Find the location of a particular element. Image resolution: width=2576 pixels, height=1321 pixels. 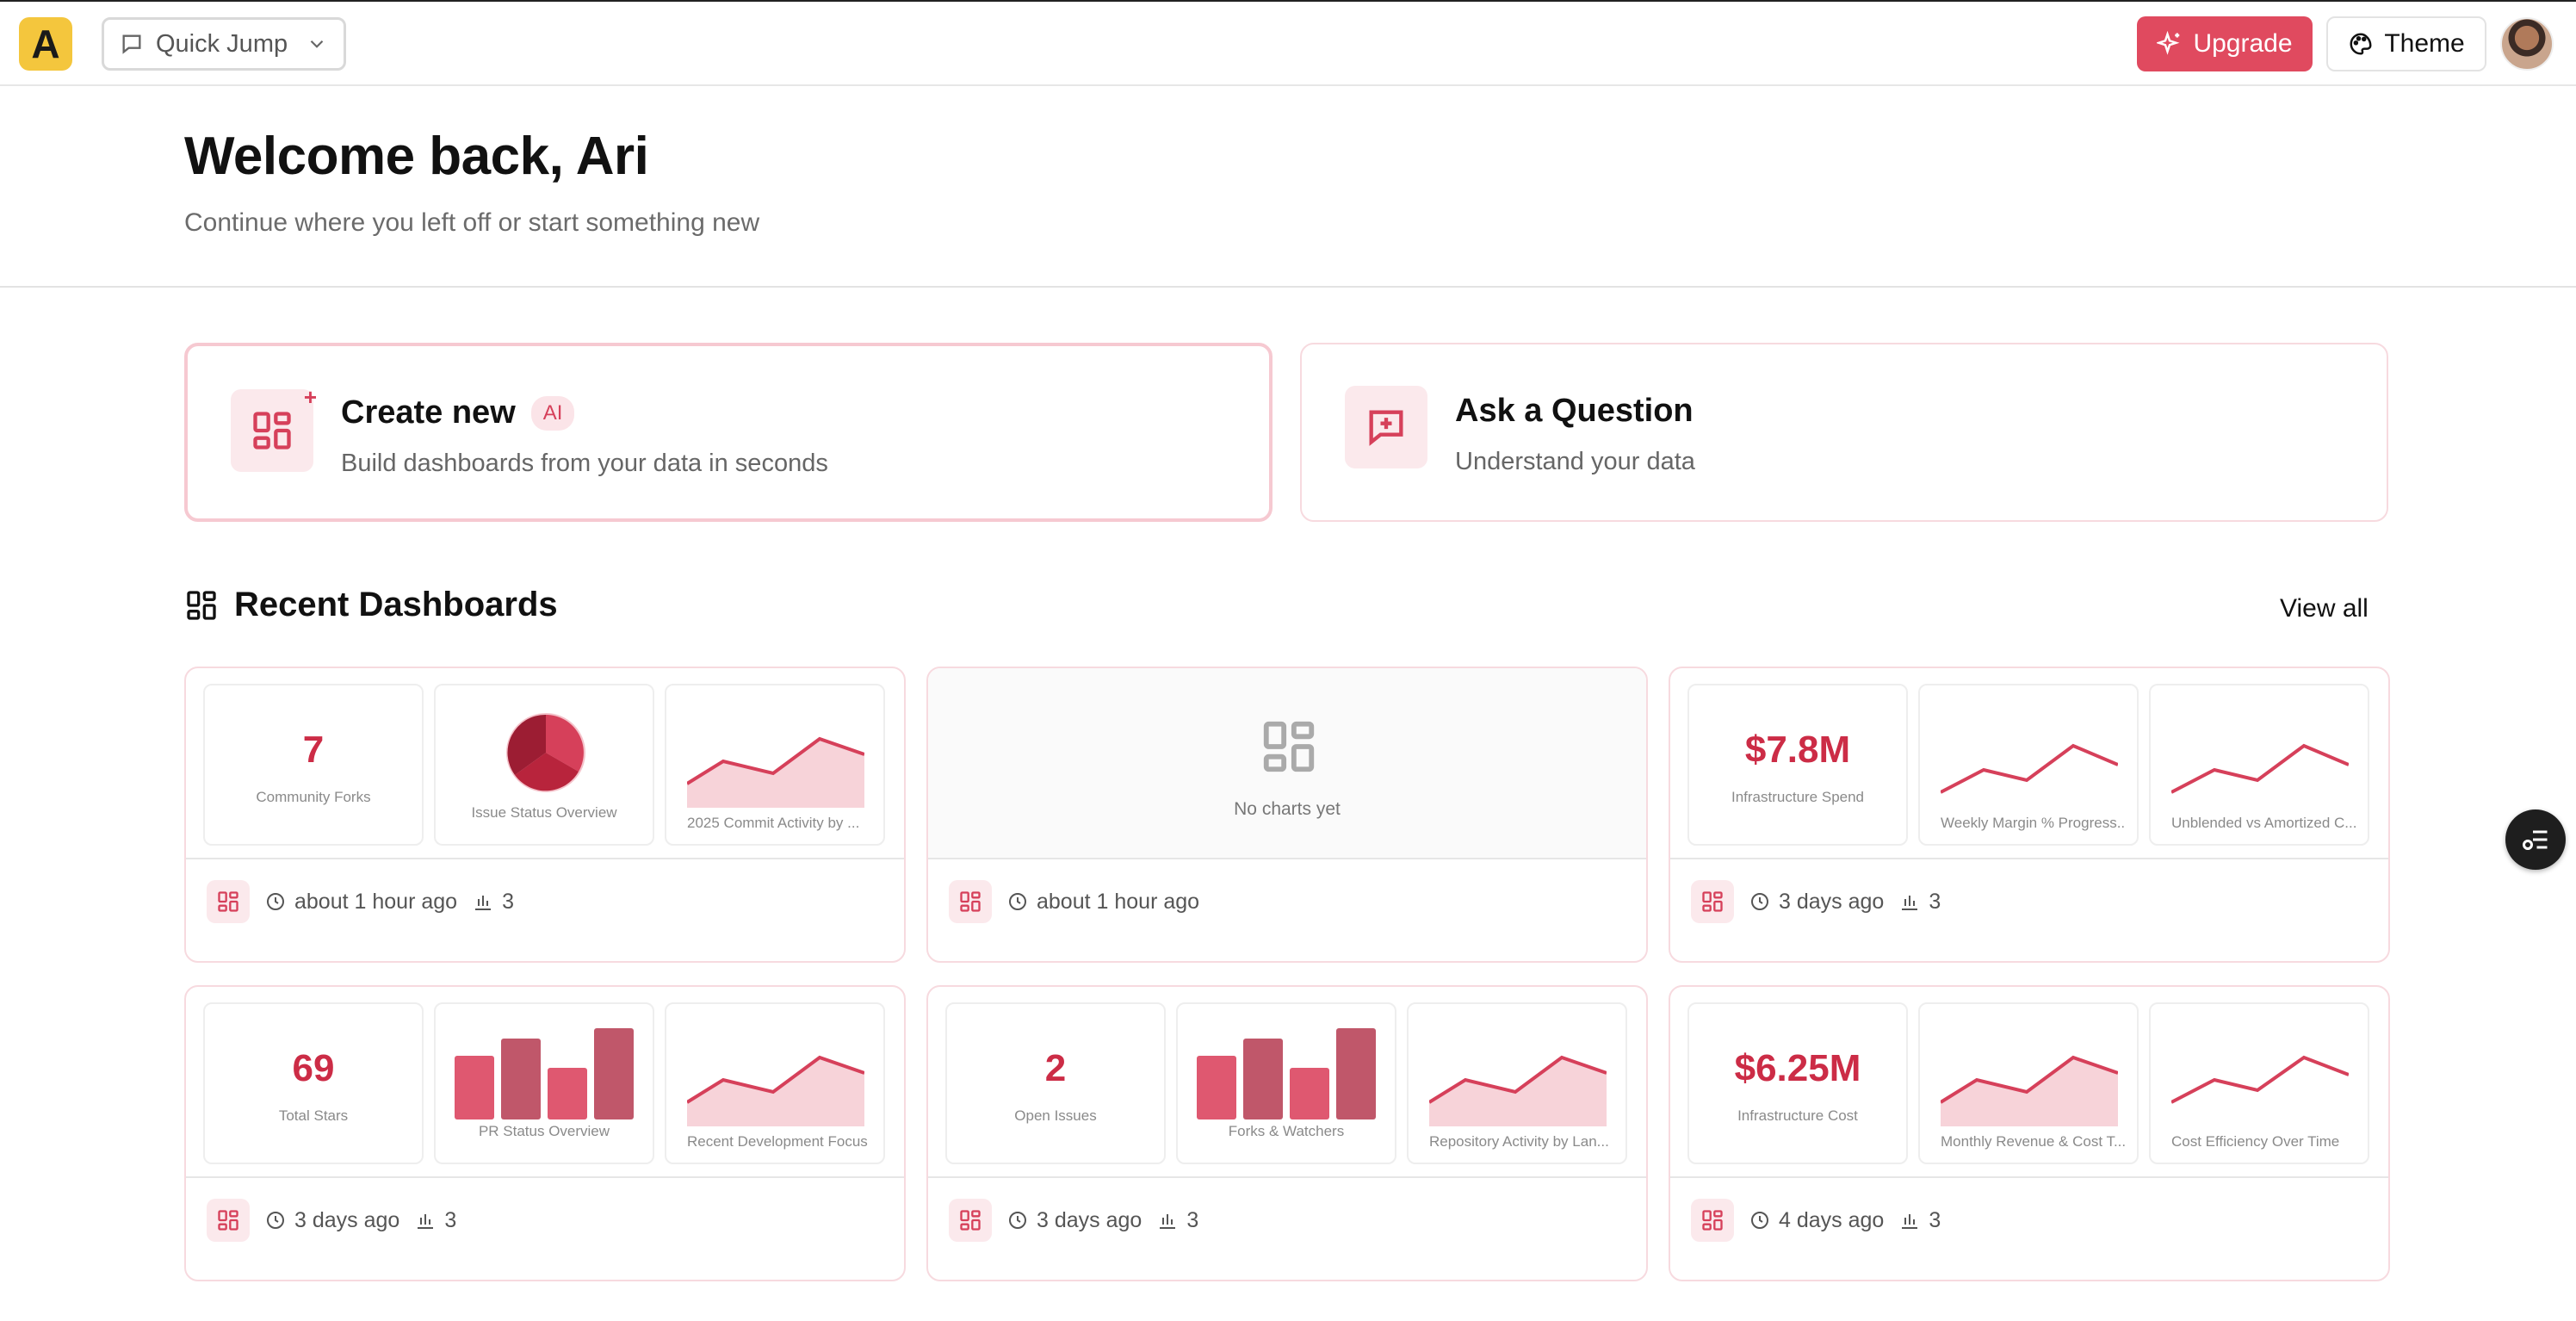

upgrade-button: Upgrade is located at coordinates (2225, 43).